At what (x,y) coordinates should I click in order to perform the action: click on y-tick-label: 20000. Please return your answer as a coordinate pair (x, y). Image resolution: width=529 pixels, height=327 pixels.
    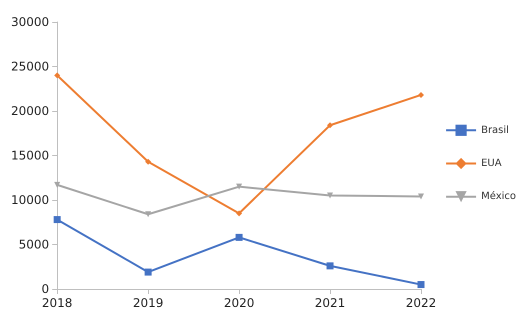
    Looking at the image, I should click on (30, 111).